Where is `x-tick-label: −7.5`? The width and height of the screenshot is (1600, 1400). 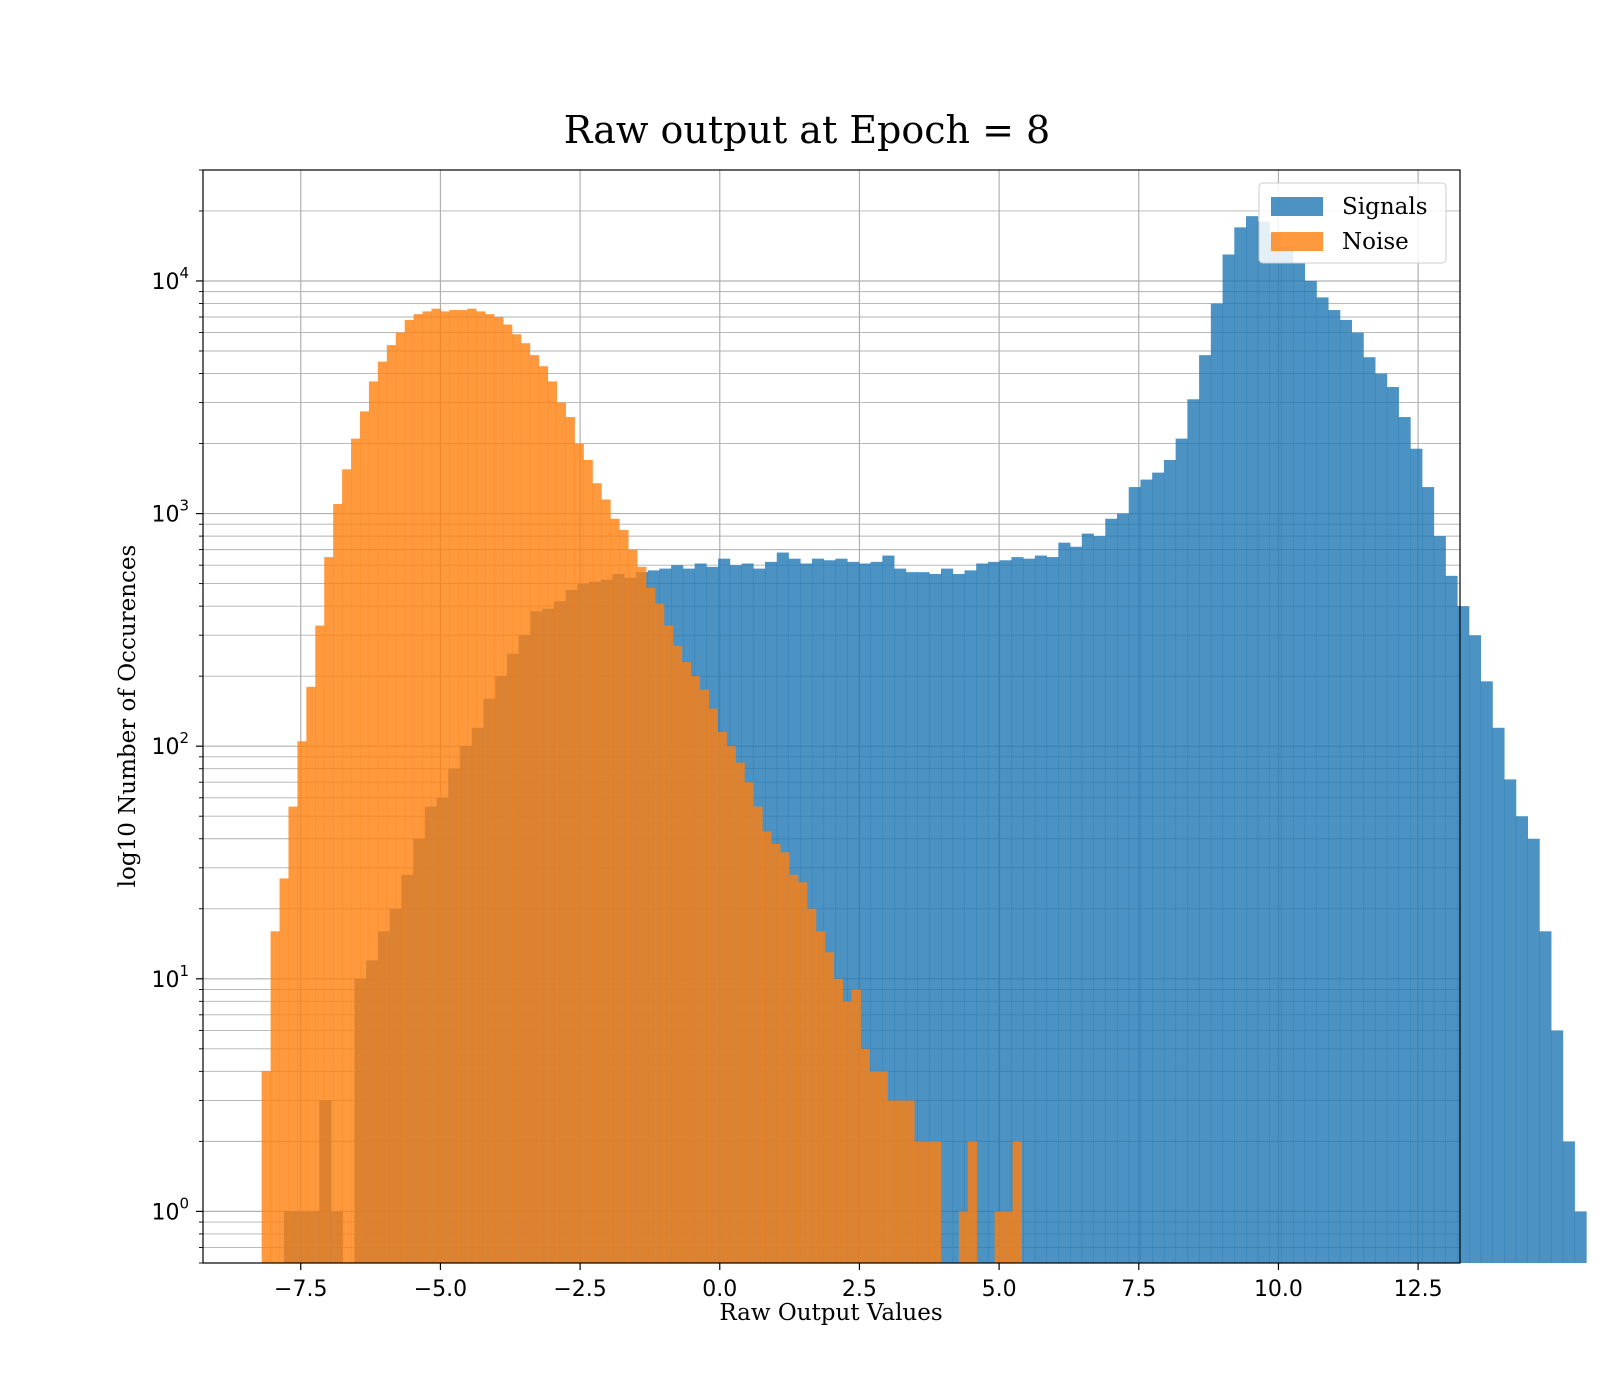 x-tick-label: −7.5 is located at coordinates (300, 1289).